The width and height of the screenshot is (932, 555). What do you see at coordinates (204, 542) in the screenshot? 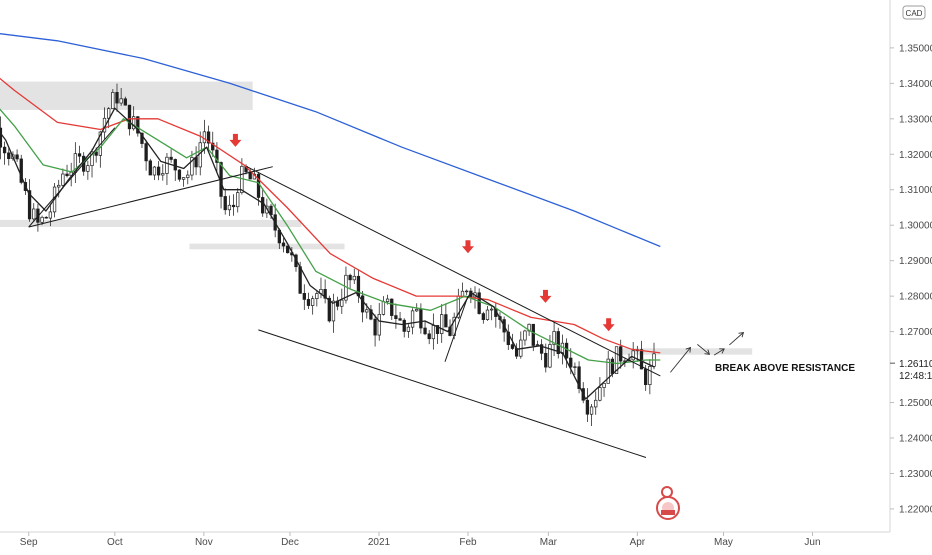
I see `time-tick-label: Nov` at bounding box center [204, 542].